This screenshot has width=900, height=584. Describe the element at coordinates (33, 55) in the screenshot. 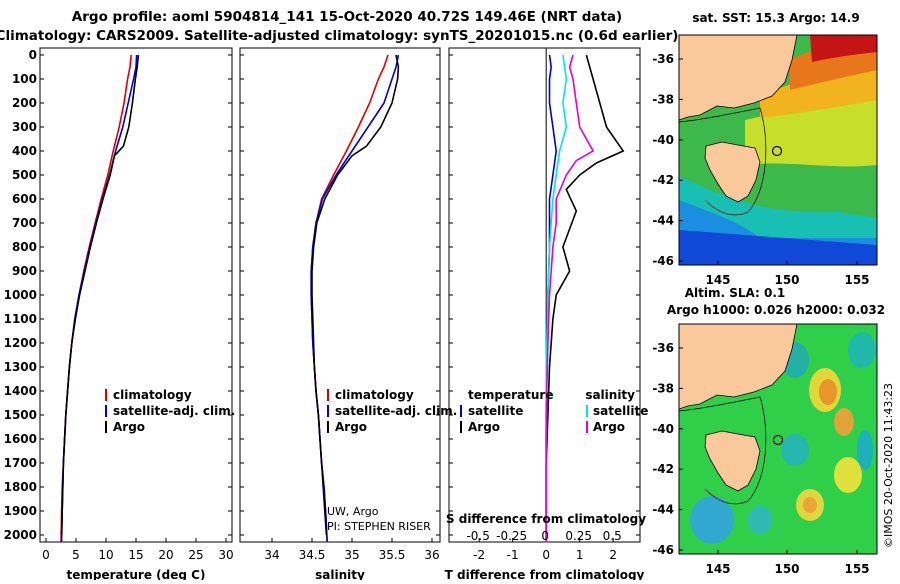

I see `y-tick-label: 0` at that location.